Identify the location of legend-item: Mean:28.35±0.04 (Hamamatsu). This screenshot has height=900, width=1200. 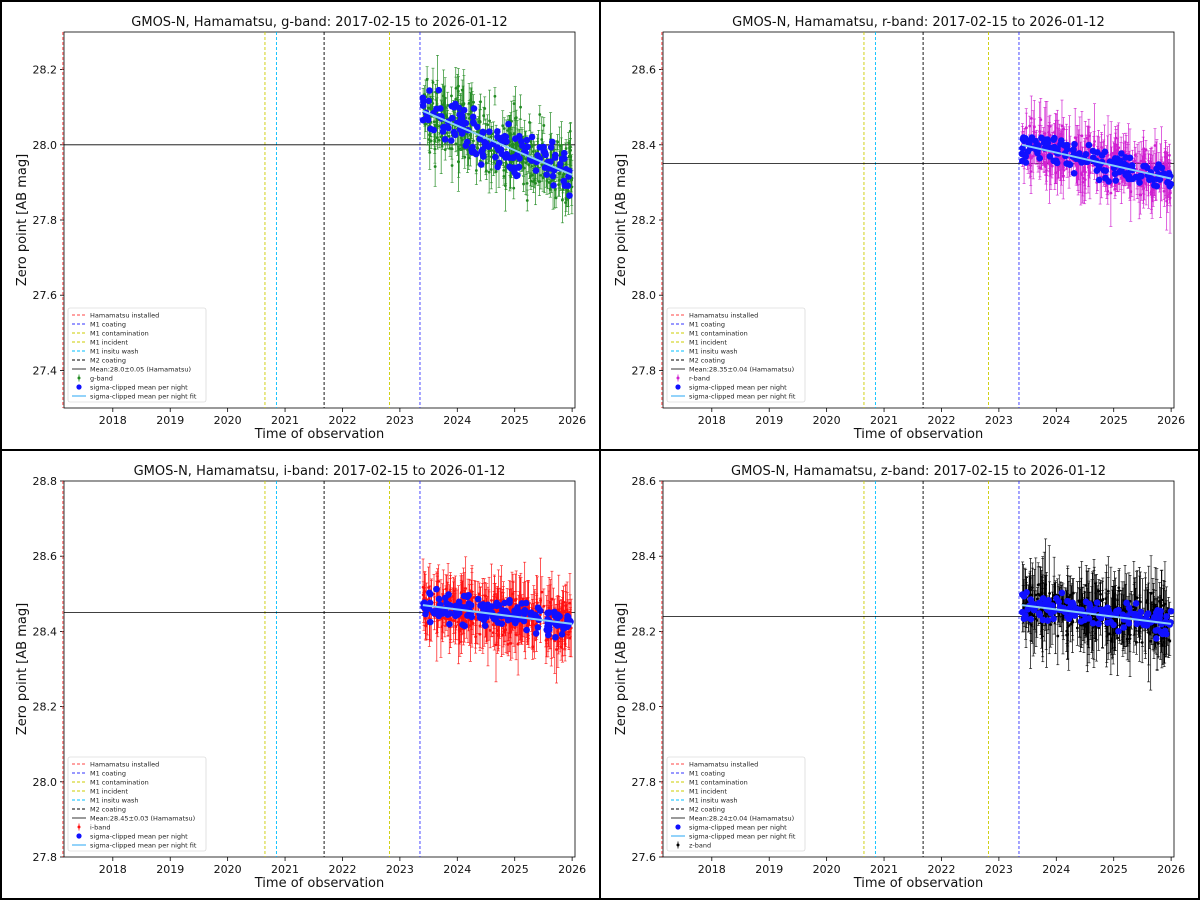
(732, 369).